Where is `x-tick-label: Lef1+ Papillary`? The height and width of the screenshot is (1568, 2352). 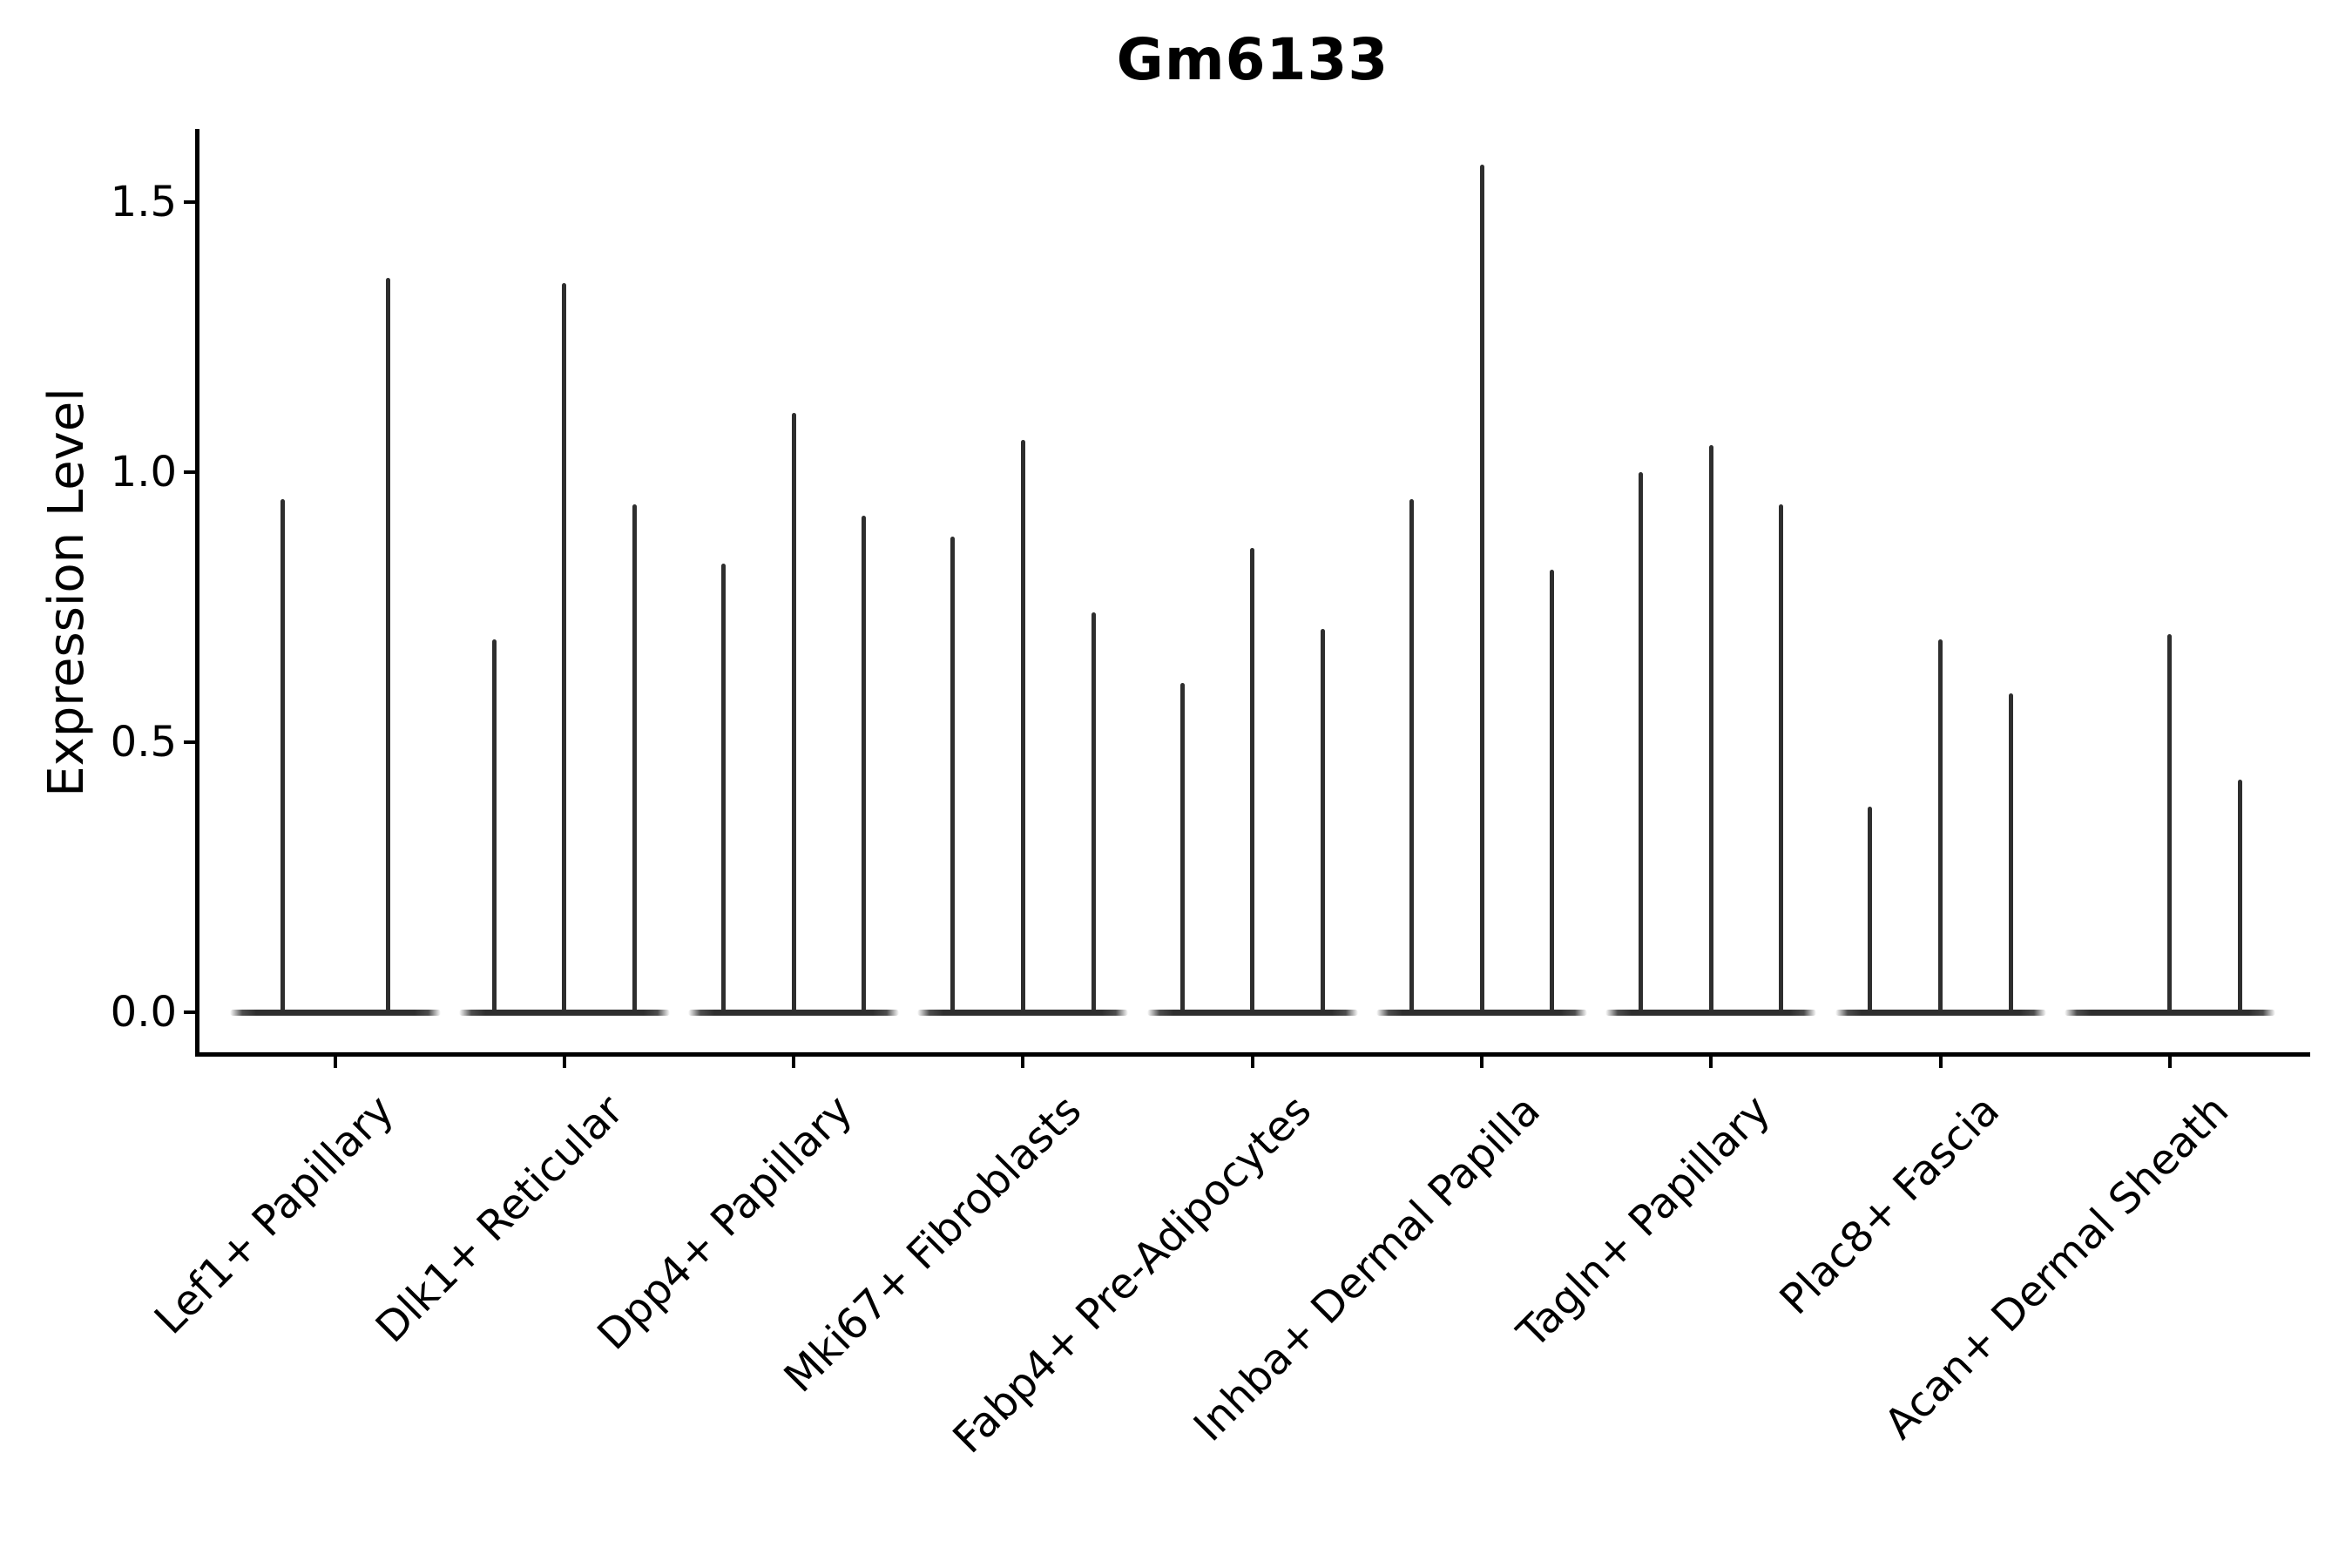
x-tick-label: Lef1+ Papillary is located at coordinates (274, 1214).